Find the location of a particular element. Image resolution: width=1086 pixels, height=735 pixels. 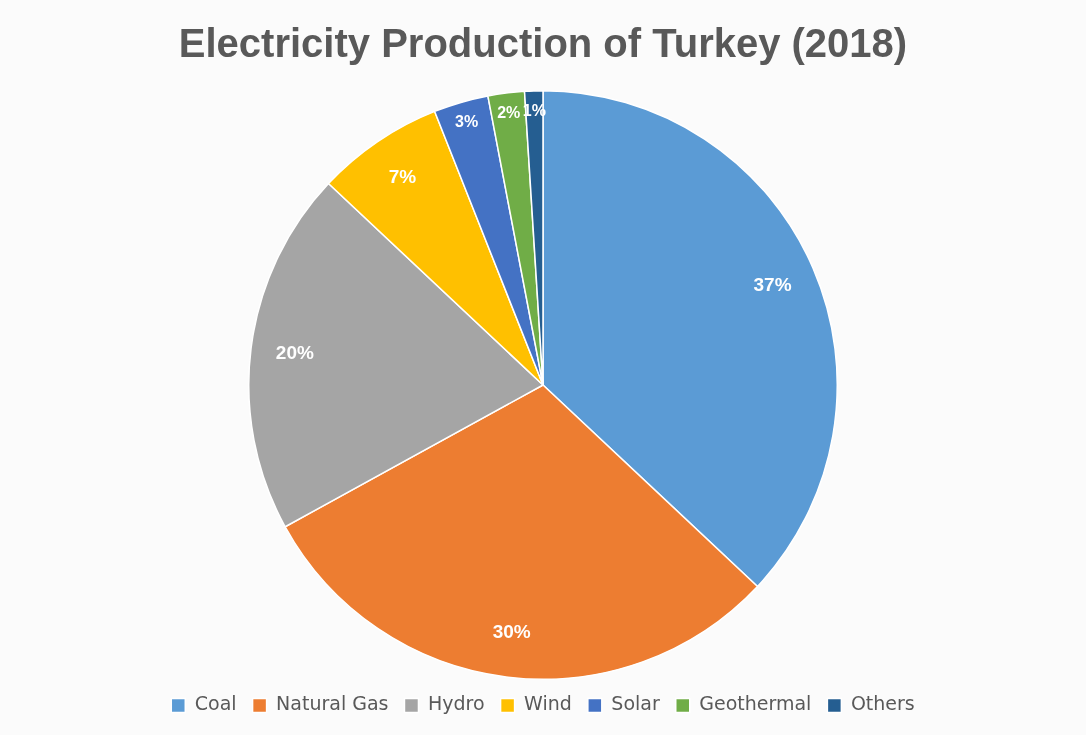

legend-label: Solar is located at coordinates (635, 703).